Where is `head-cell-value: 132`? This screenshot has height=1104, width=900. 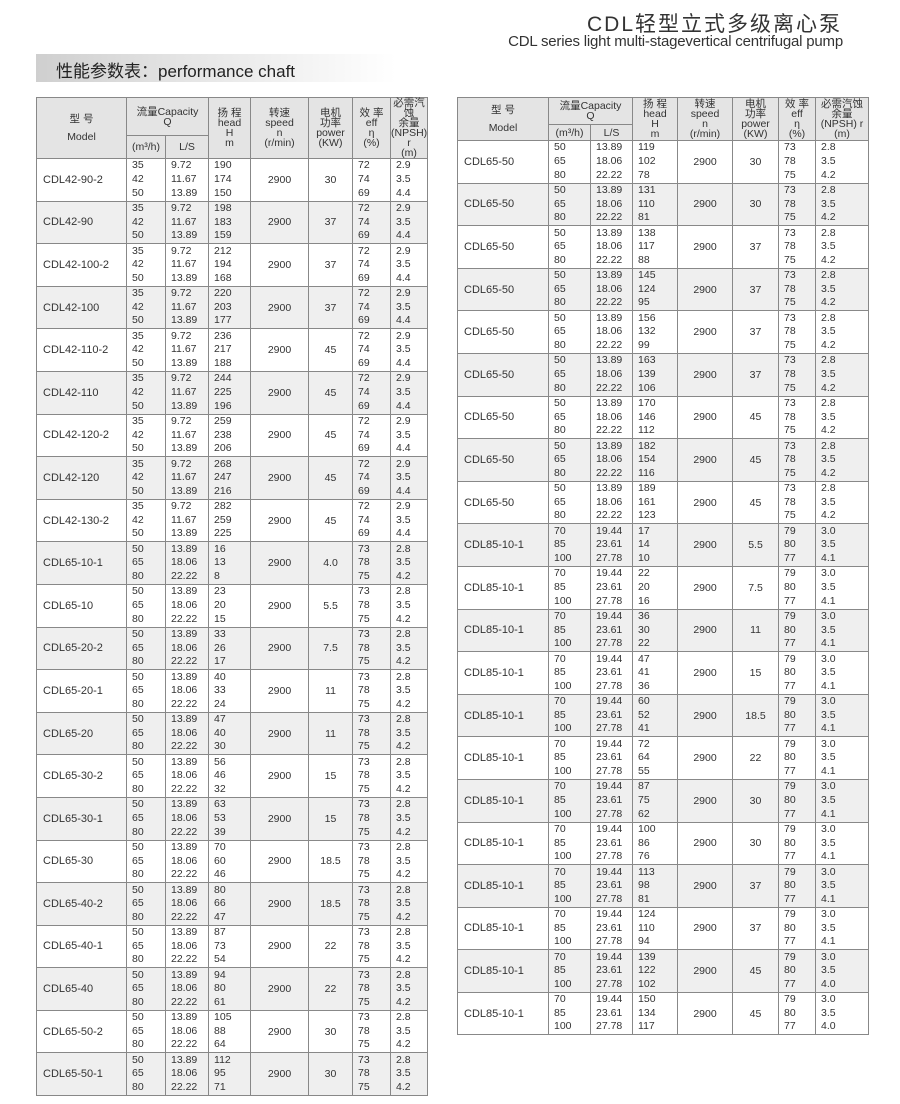 head-cell-value: 132 is located at coordinates (647, 331).